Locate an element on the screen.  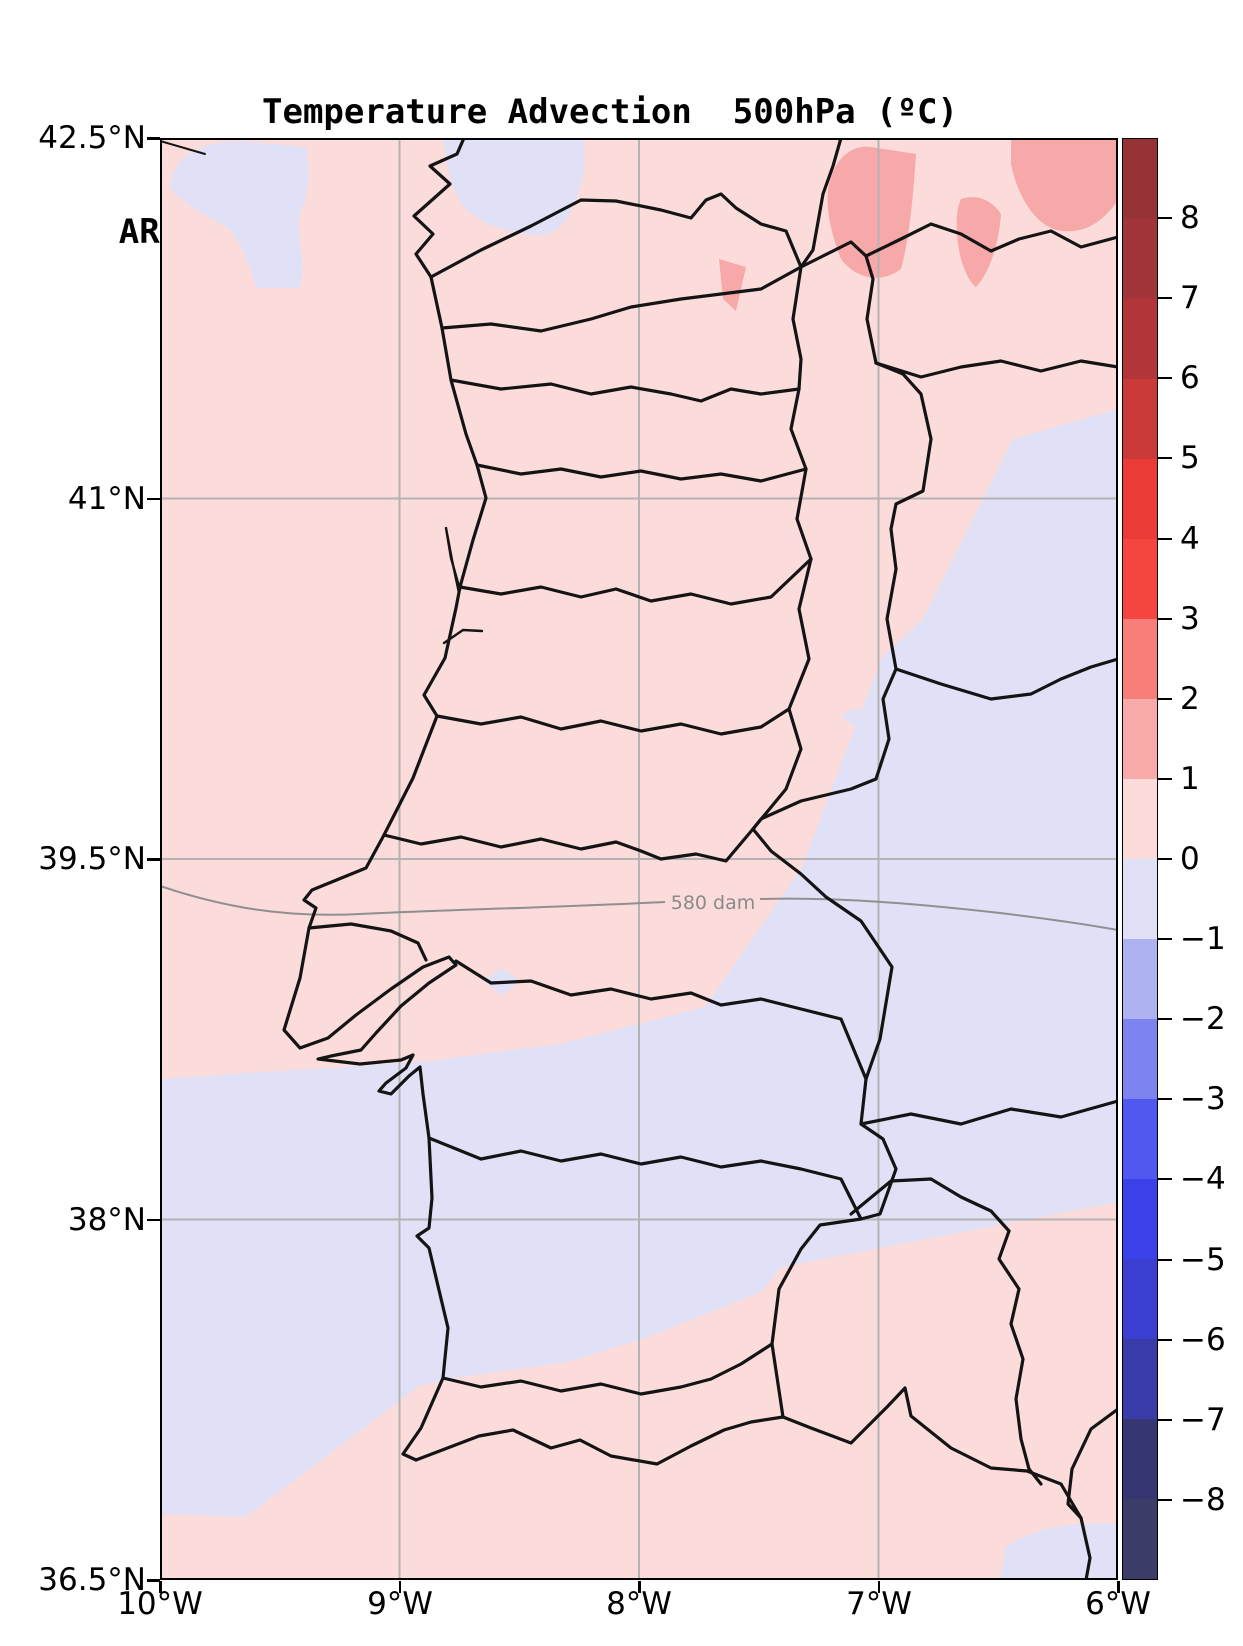
district-line-beja-algarve is located at coordinates (607, 1369).